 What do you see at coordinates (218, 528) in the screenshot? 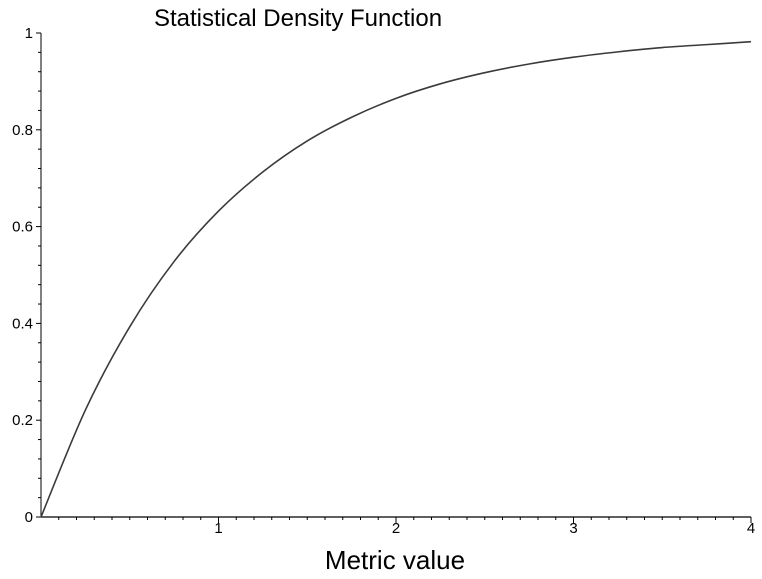
I see `x-tick-label: 1` at bounding box center [218, 528].